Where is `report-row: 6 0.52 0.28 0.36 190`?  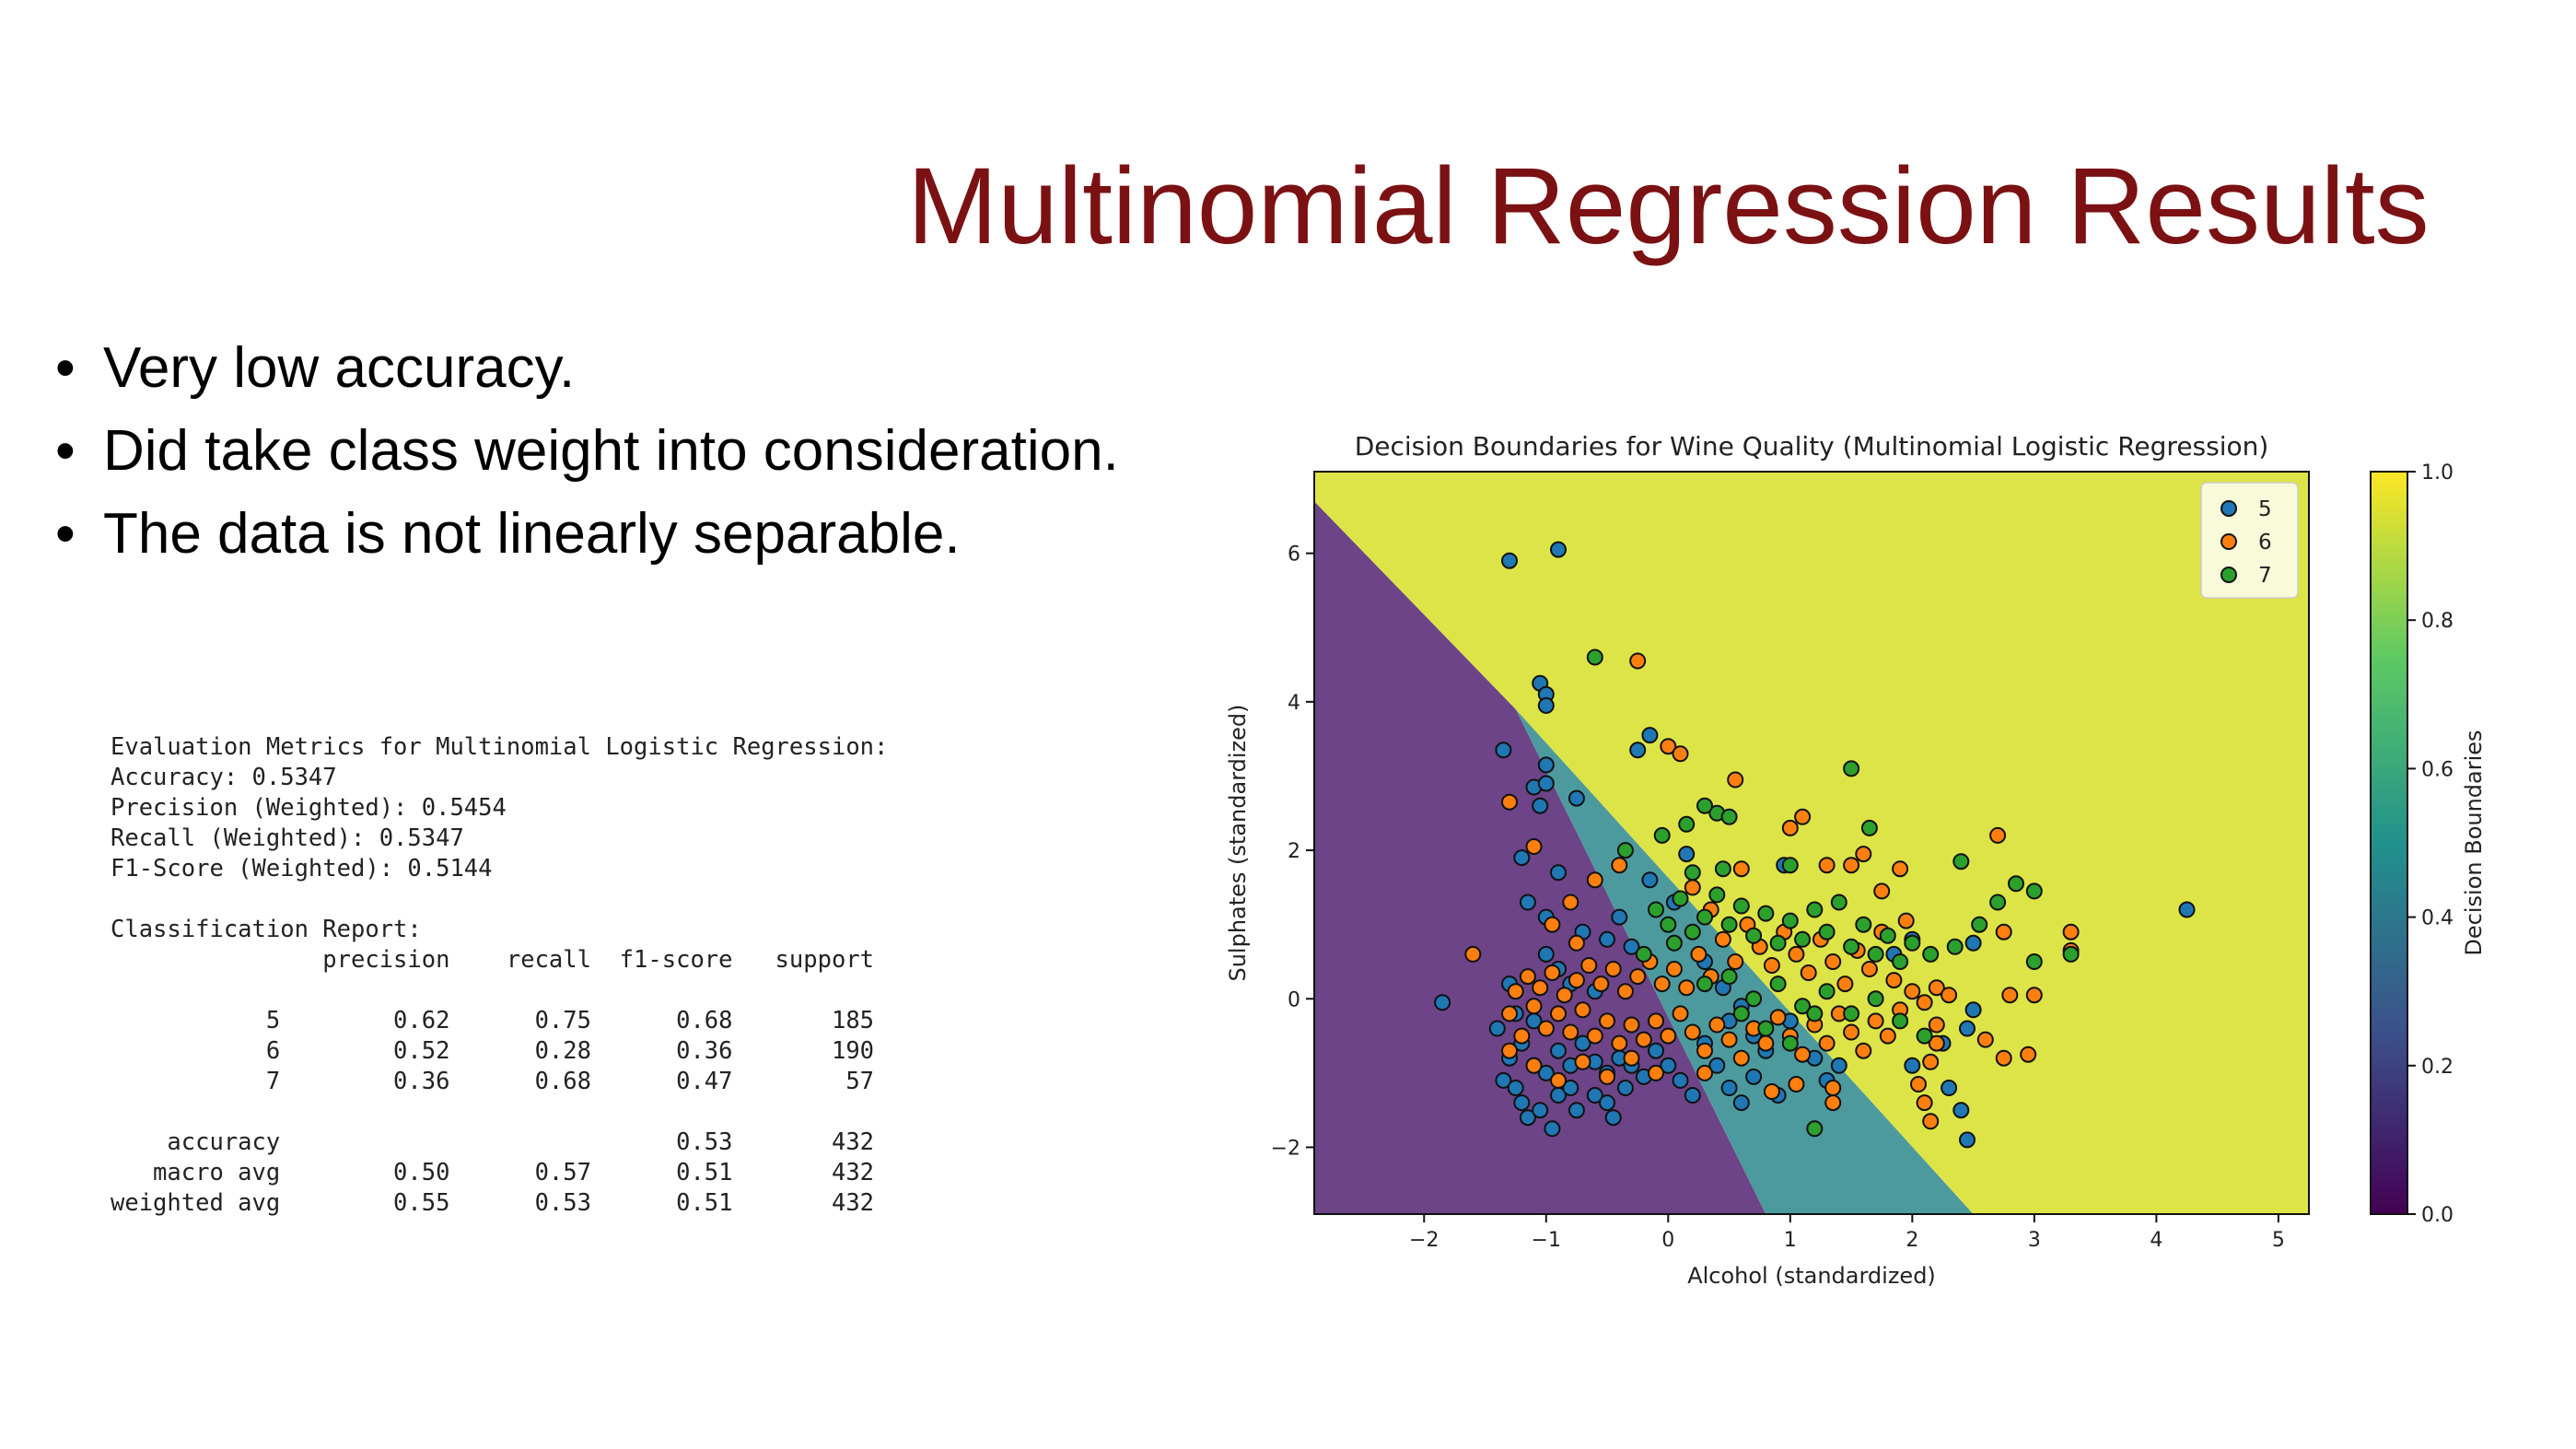
report-row: 6 0.52 0.28 0.36 190 is located at coordinates (493, 1051).